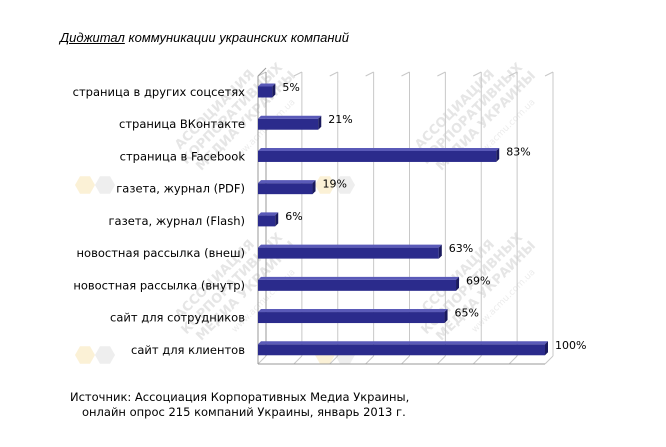 This screenshot has width=666, height=447. I want to click on category-label: страница в Facebook, so click(183, 156).